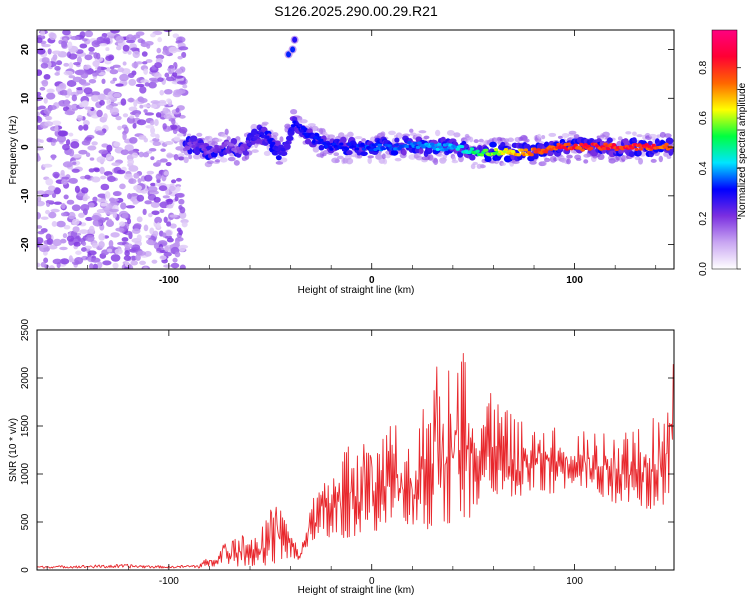 This screenshot has width=750, height=600. Describe the element at coordinates (25, 473) in the screenshot. I see `y-tick-label: 1000` at that location.